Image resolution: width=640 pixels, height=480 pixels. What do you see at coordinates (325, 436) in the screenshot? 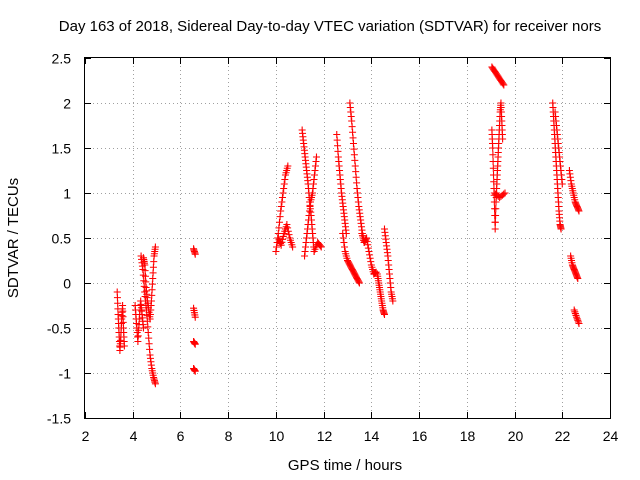
I see `x-tick-label: 12` at bounding box center [325, 436].